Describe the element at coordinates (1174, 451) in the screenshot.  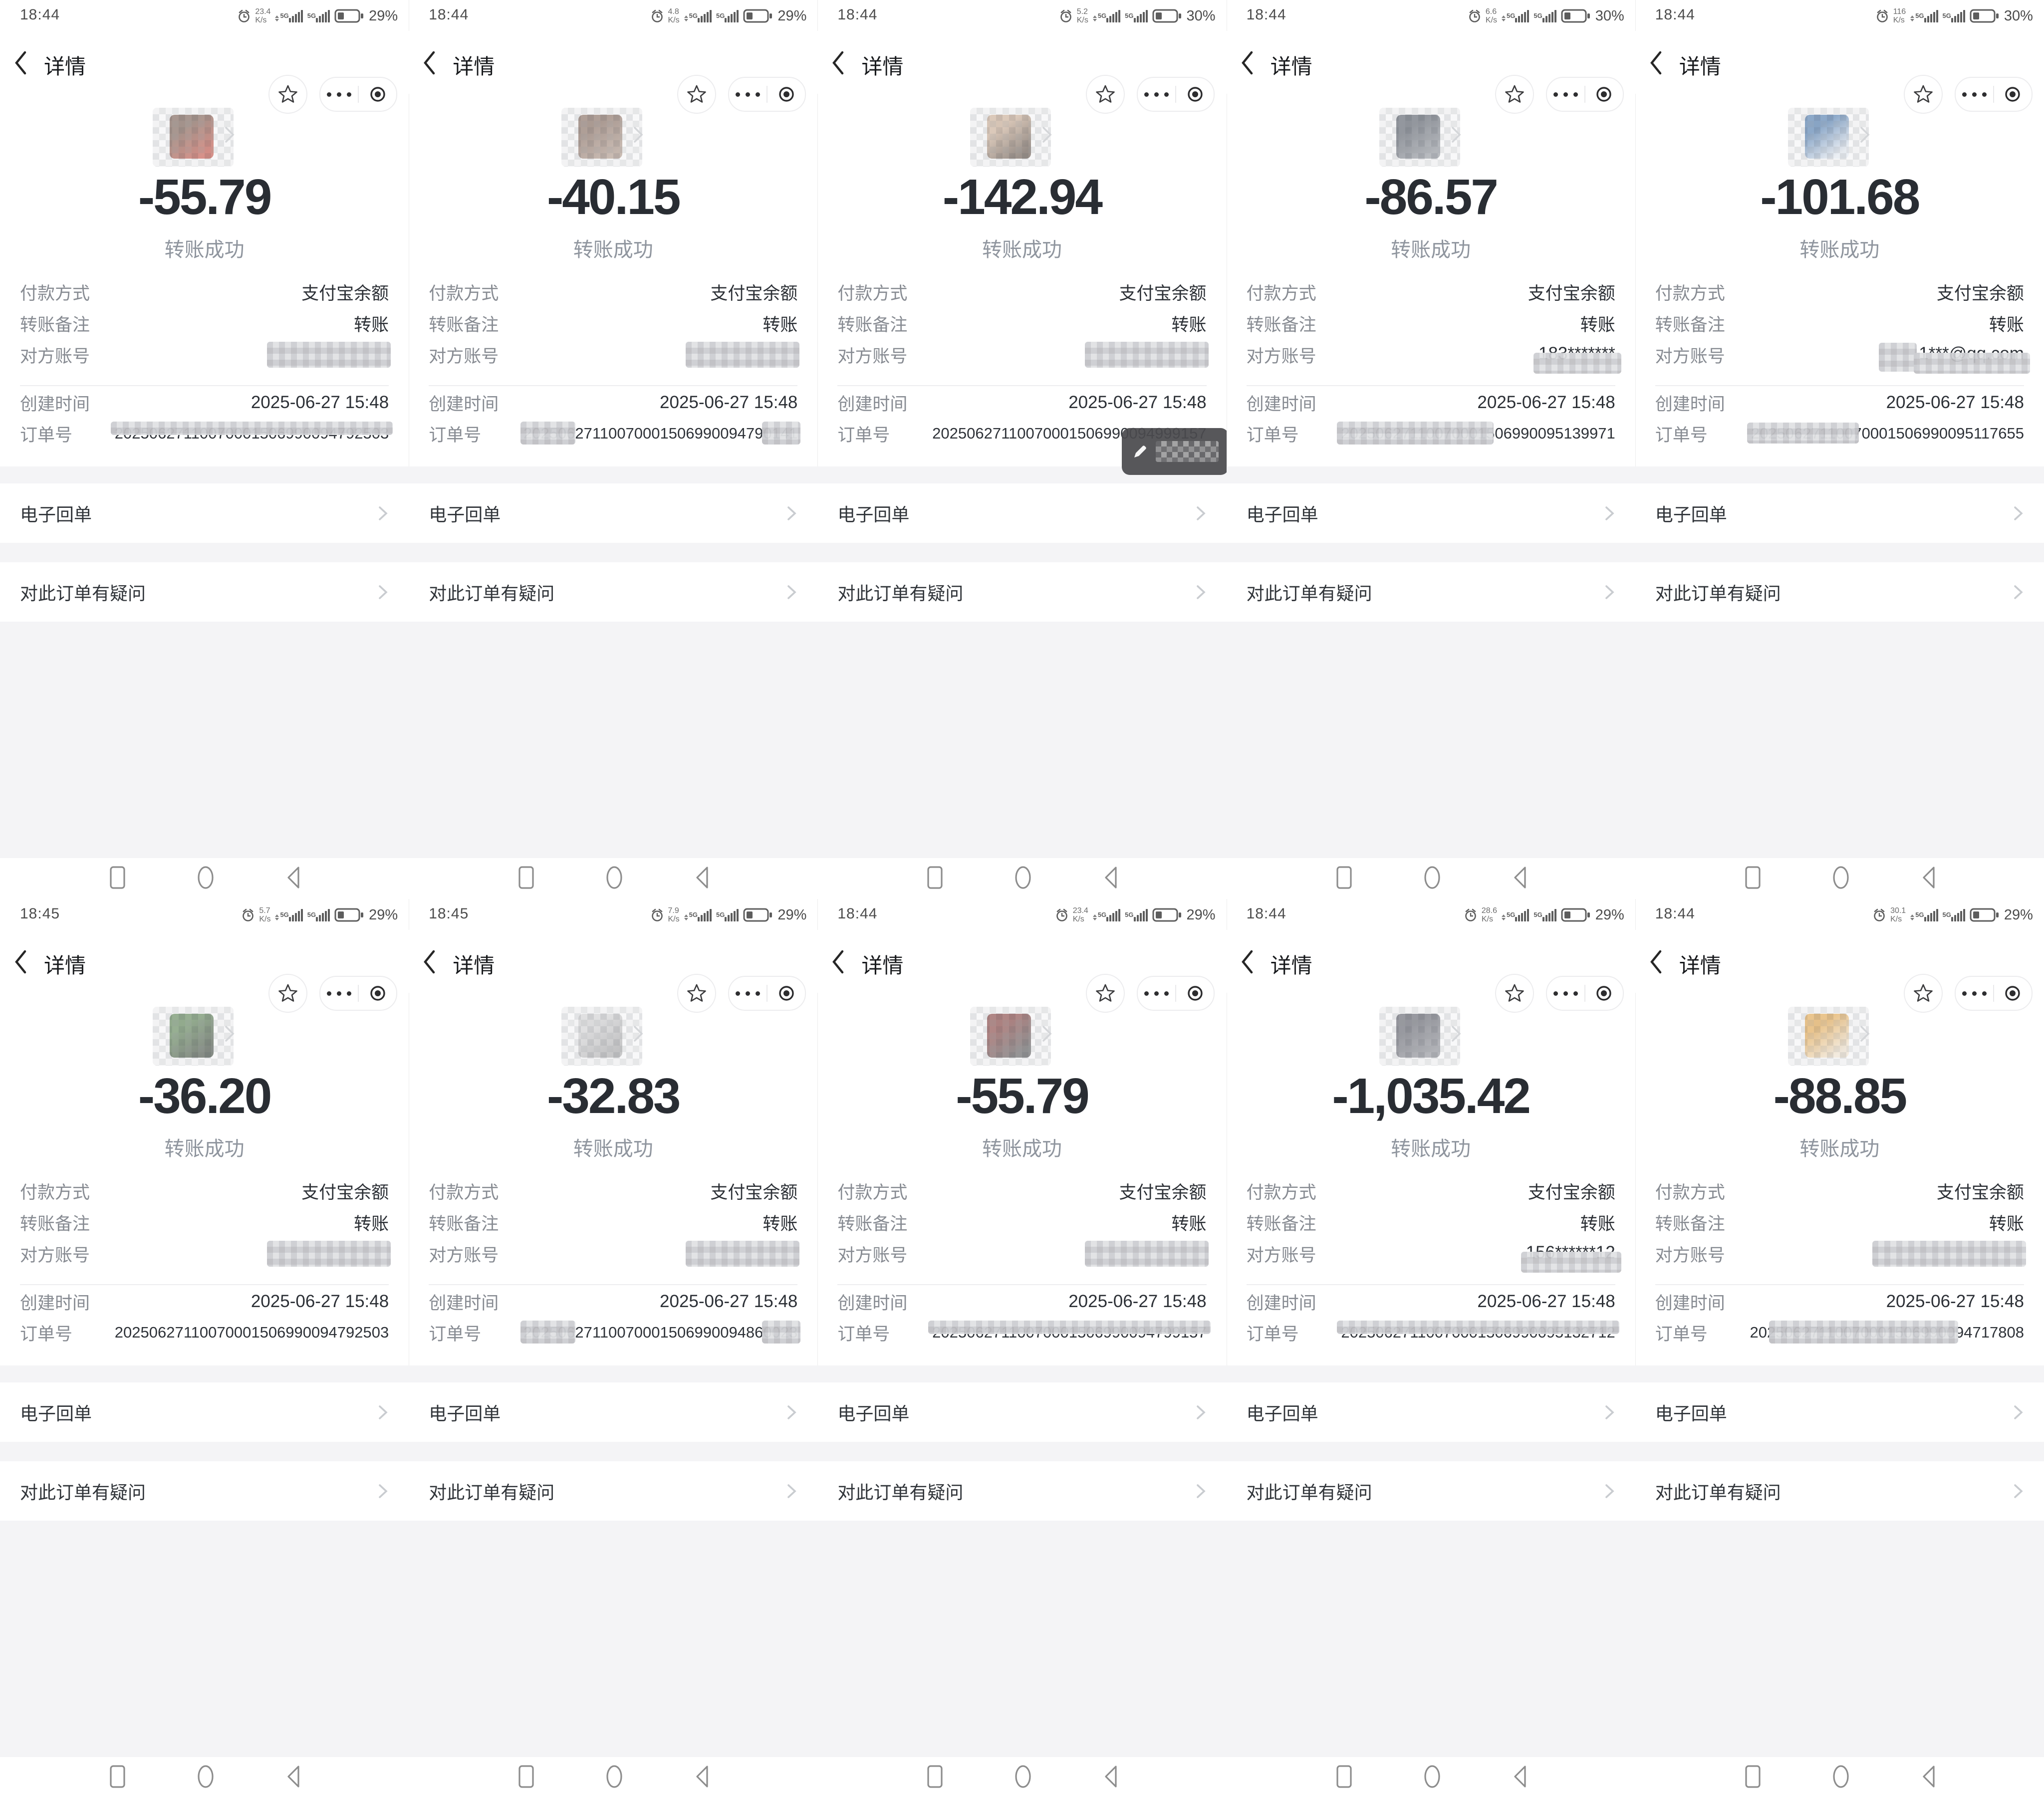
I see `feedback-badge` at that location.